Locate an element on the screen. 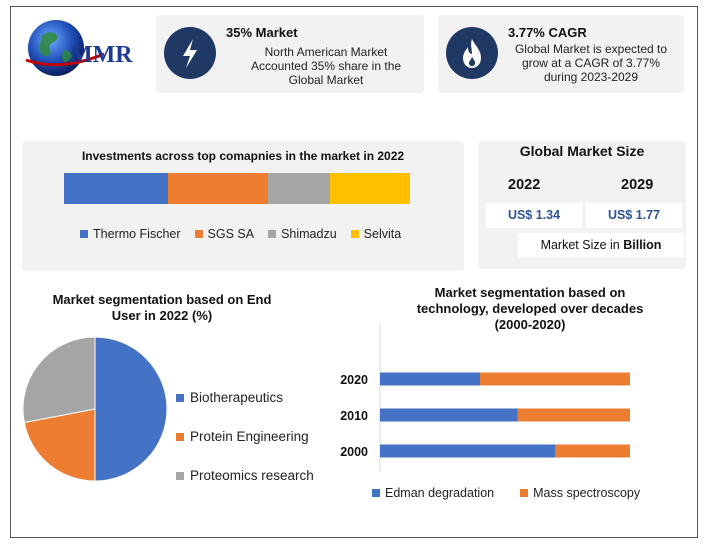 This screenshot has height=548, width=708. bar-segment-shimadzu is located at coordinates (299, 188).